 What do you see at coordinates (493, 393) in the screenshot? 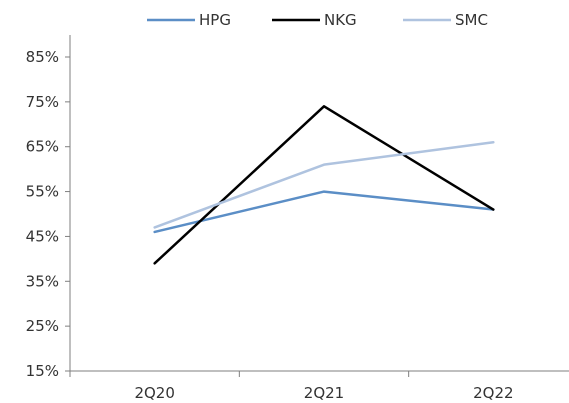
I see `x-tick-label: 2Q22` at bounding box center [493, 393].